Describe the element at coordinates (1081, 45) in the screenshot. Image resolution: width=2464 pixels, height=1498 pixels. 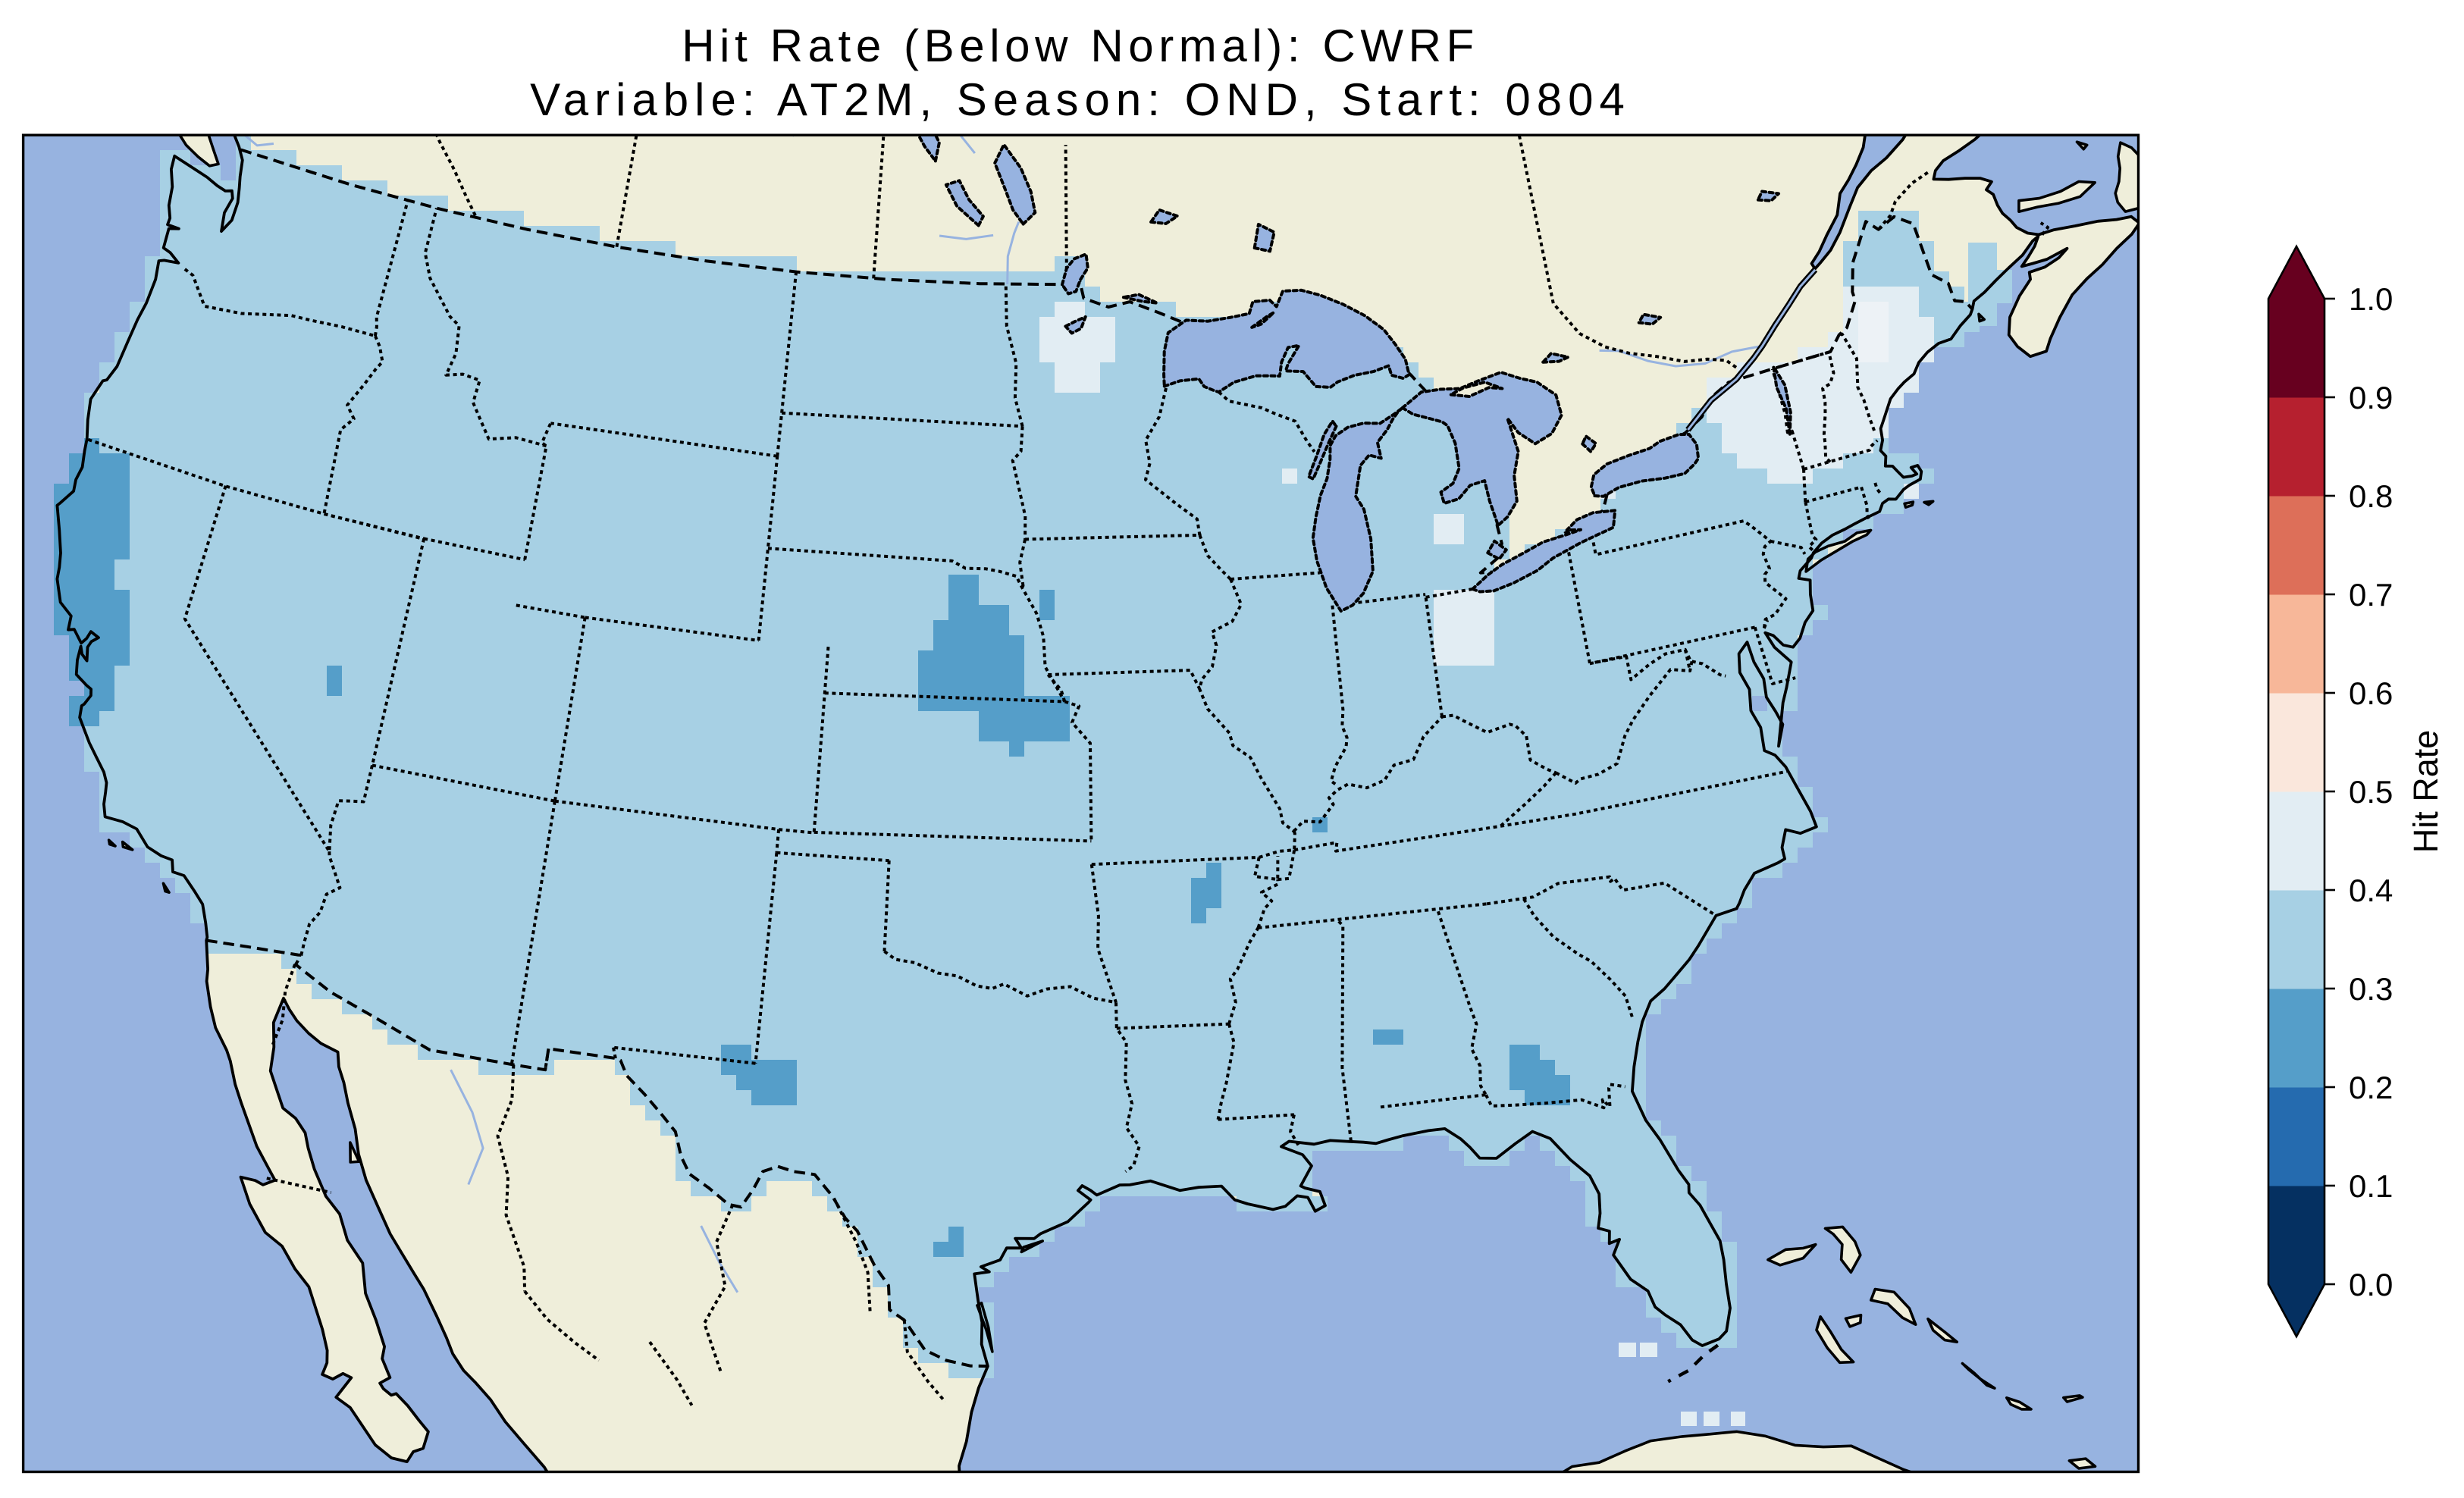
I see `svg-text: Hit Rate (Below Normal): CWRF` at that location.